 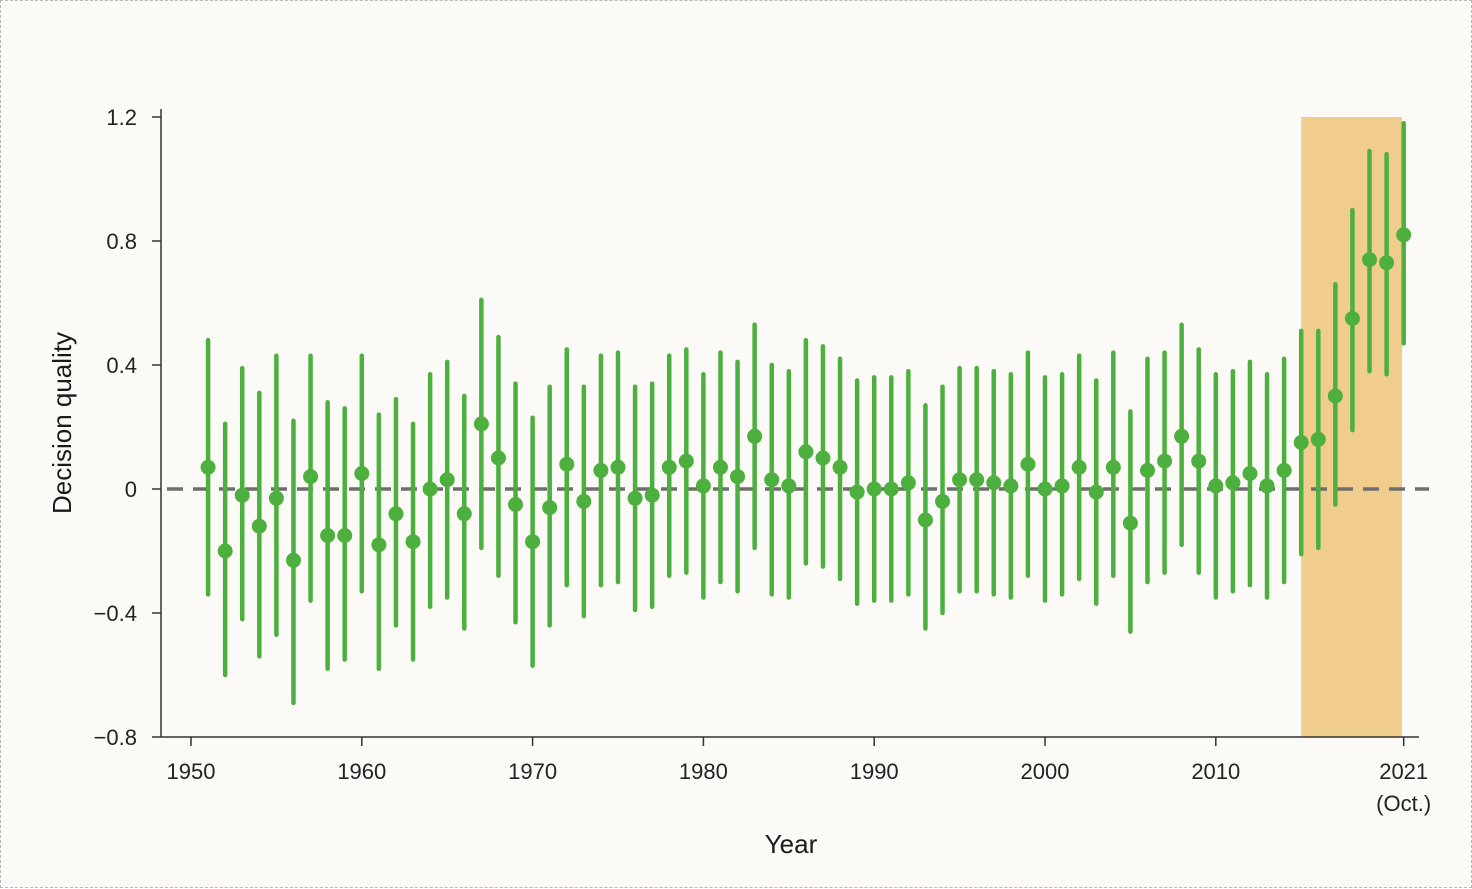 I want to click on y-axis-ticks: 1.2 0.8 0.4 0 −0.4 −0.8, so click(x=127, y=427).